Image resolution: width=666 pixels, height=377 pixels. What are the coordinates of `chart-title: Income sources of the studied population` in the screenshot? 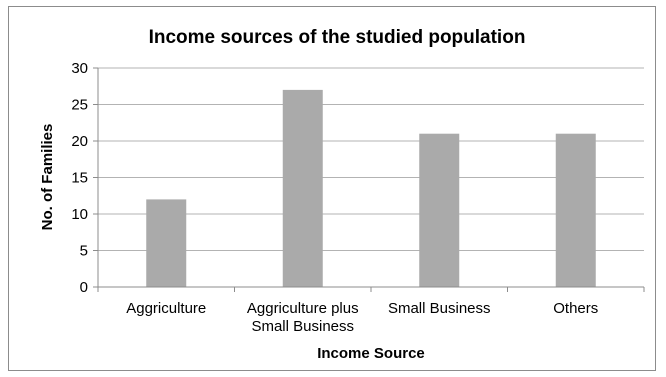 It's located at (337, 37).